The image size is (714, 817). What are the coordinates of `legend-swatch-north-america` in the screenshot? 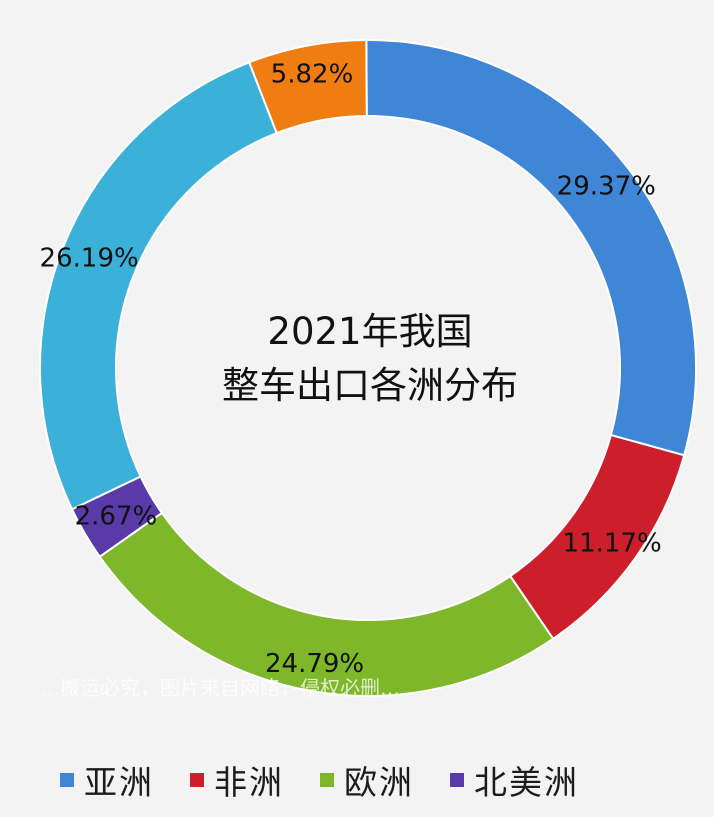 It's located at (457, 780).